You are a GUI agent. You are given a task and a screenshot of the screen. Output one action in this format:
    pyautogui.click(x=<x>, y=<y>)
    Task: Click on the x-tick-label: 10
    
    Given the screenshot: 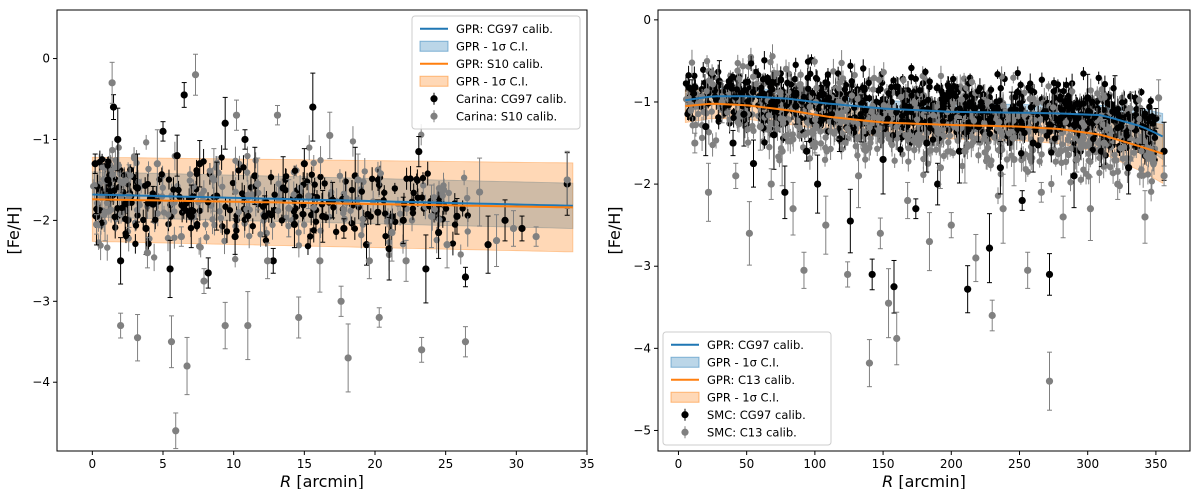 What is the action you would take?
    pyautogui.click(x=233, y=464)
    